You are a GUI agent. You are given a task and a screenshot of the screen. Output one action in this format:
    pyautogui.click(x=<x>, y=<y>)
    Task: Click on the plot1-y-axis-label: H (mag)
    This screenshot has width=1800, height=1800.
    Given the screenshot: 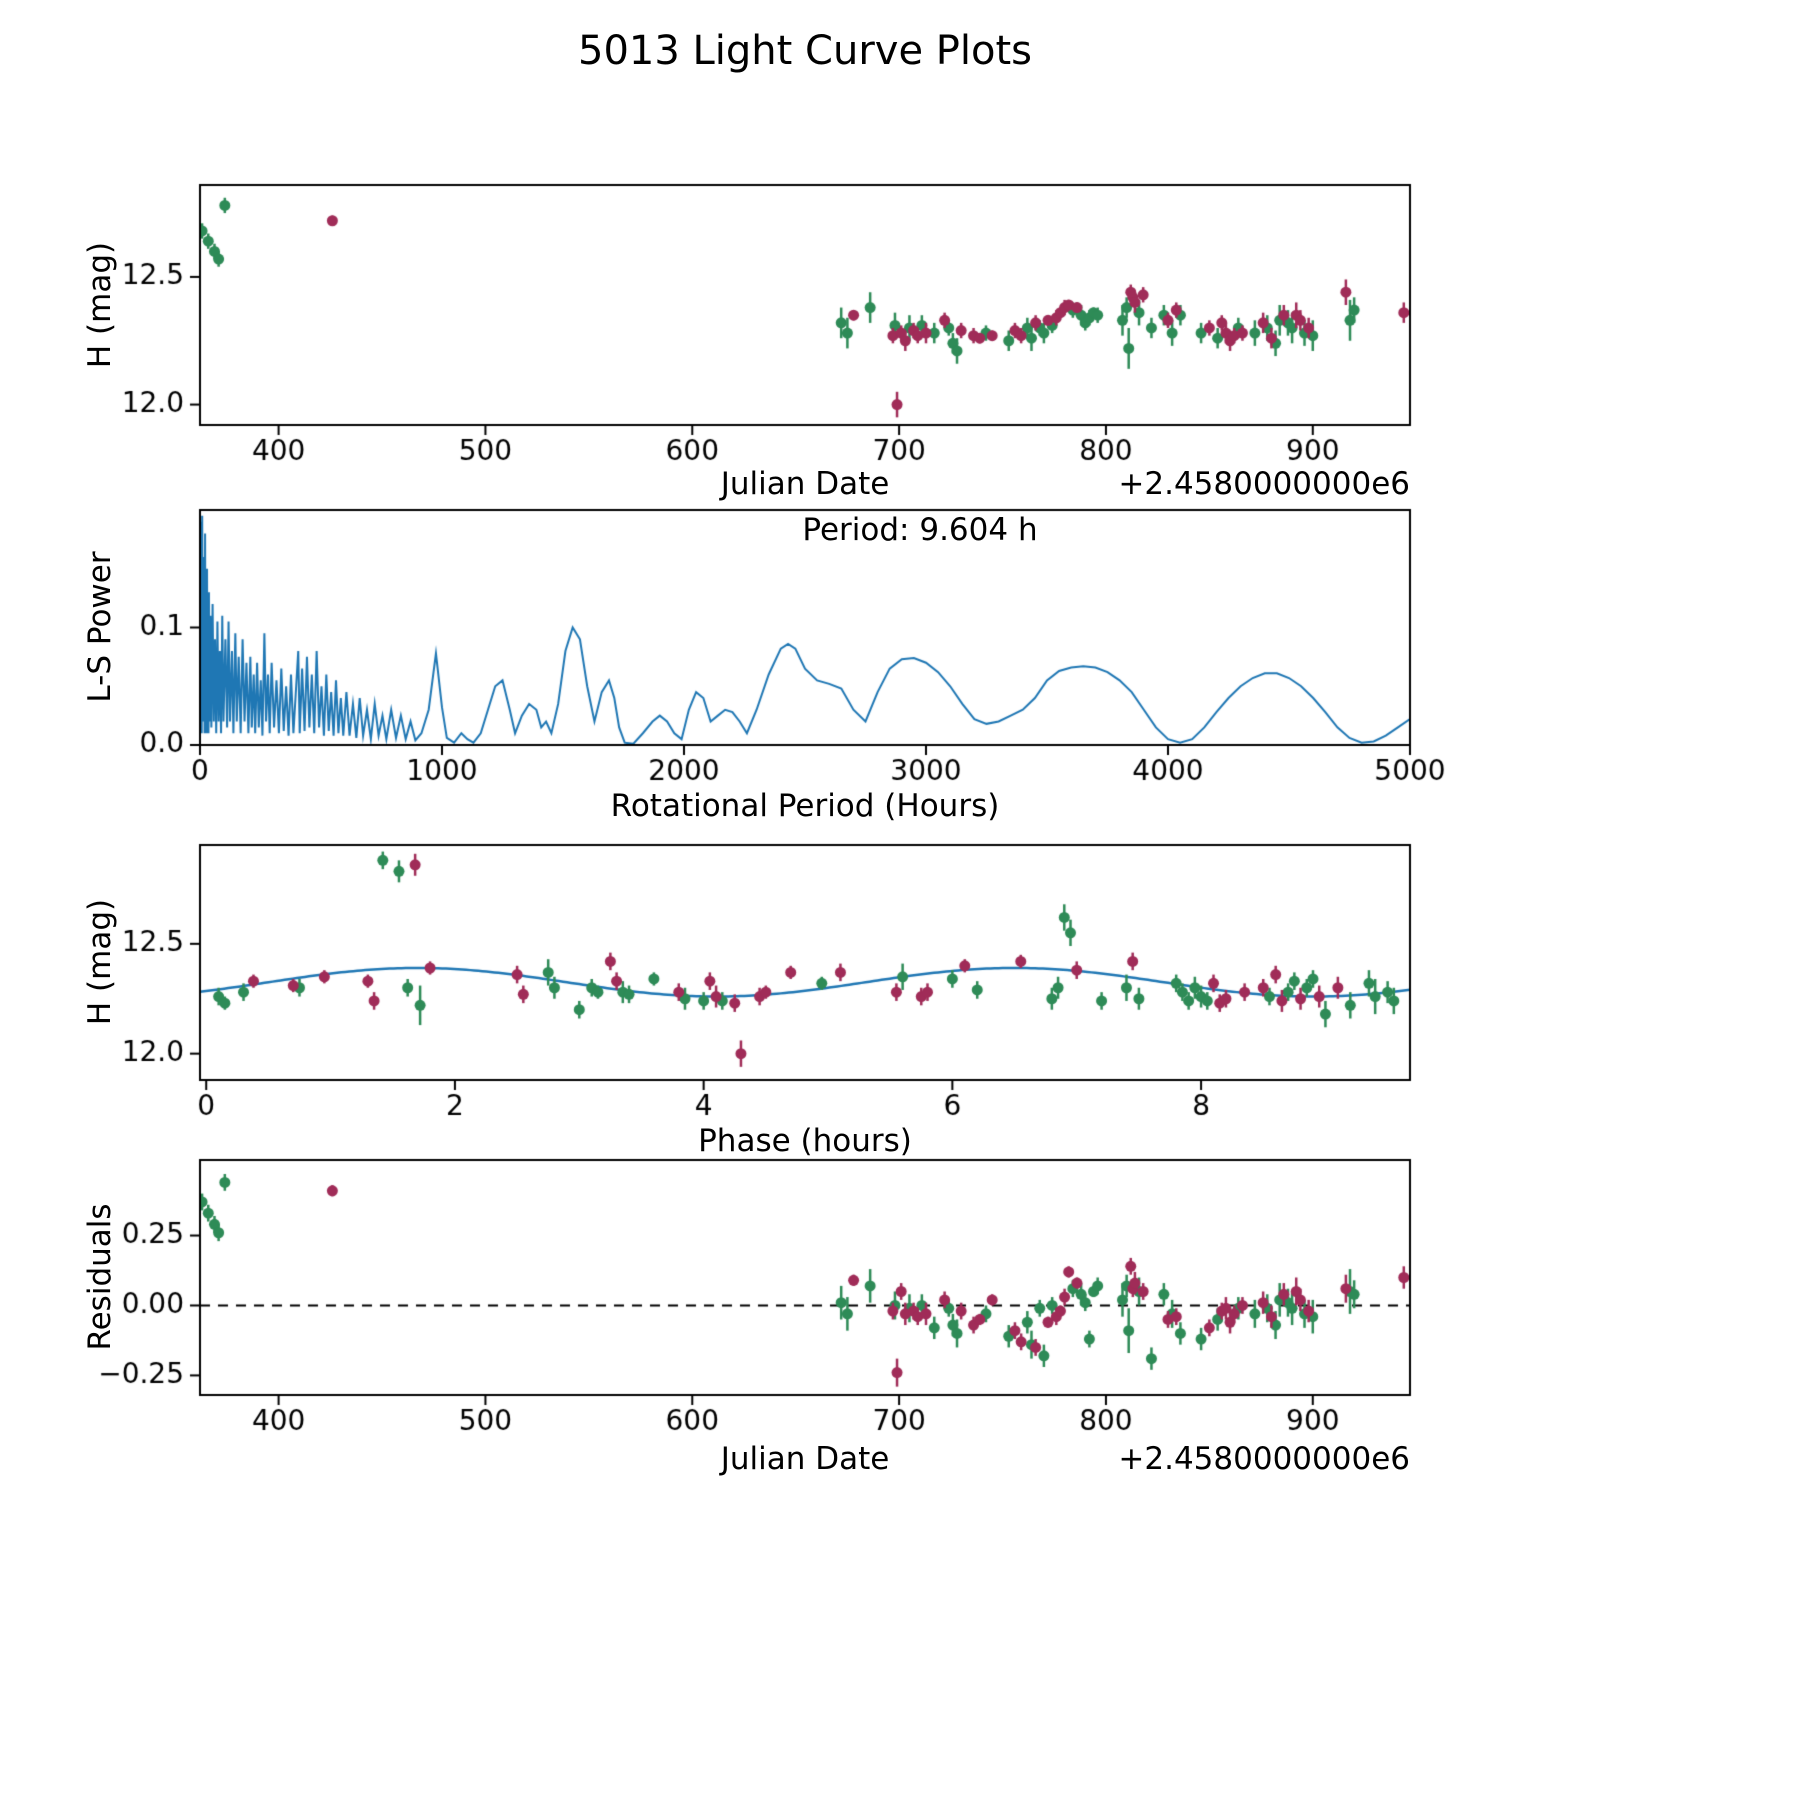 What is the action you would take?
    pyautogui.click(x=100, y=305)
    